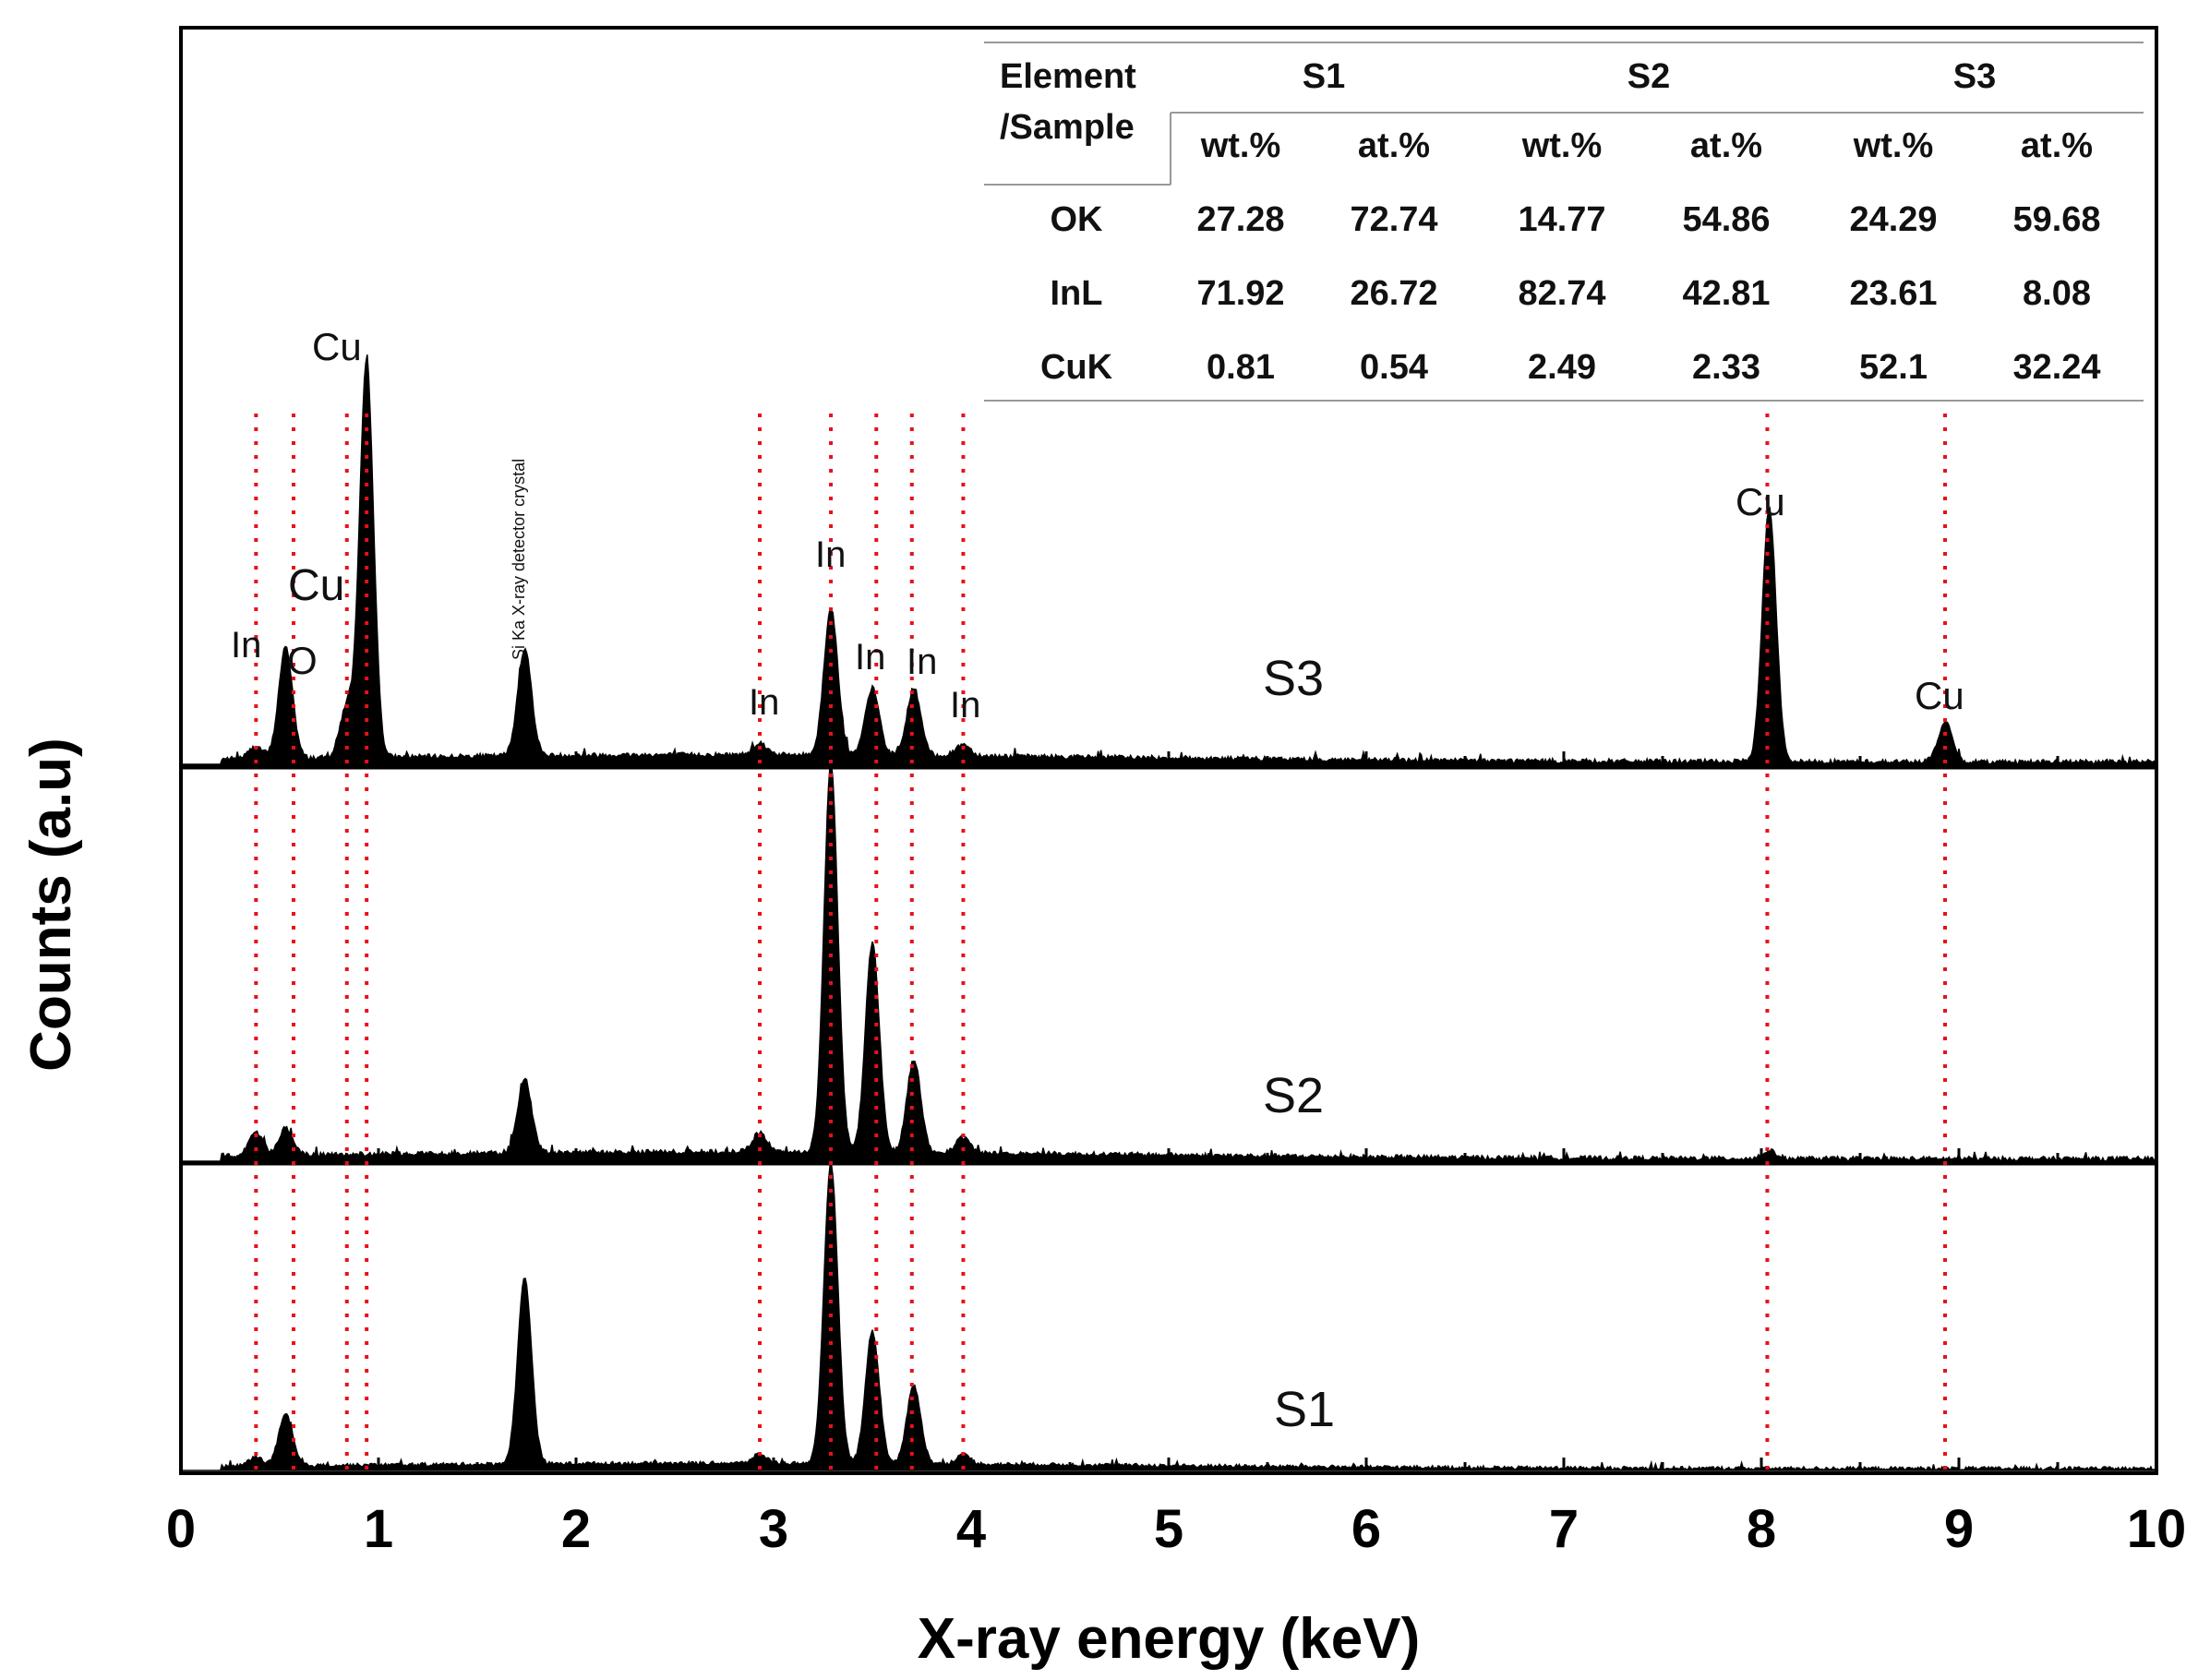 The width and height of the screenshot is (2198, 1680). I want to click on peak-label-cu-k-beta: Cu, so click(1939, 695).